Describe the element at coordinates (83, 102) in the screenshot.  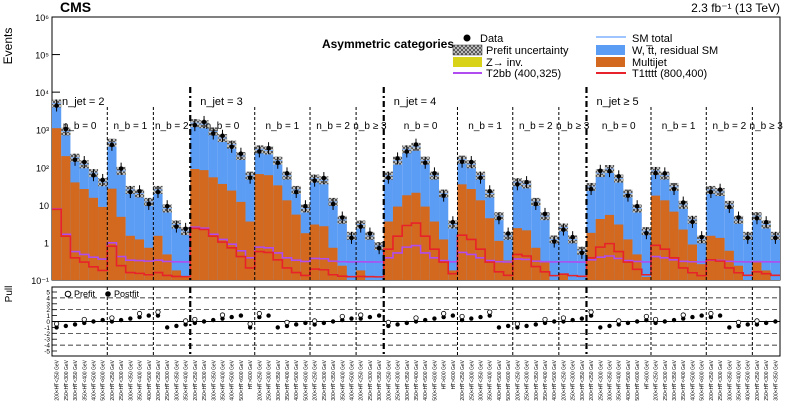
I see `njet-label: n_jet = 2` at that location.